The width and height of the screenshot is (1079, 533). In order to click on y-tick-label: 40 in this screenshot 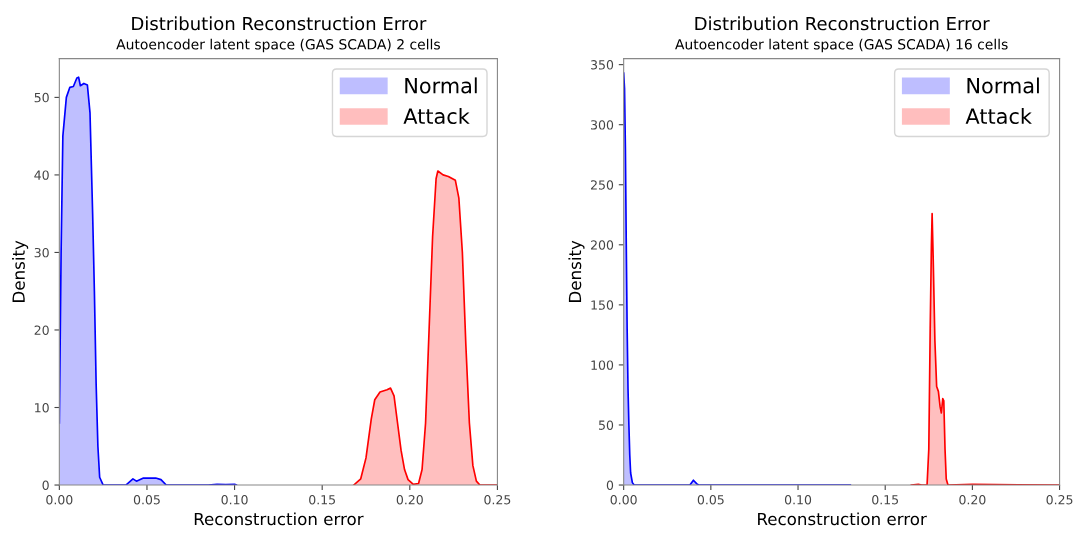, I will do `click(41, 175)`.